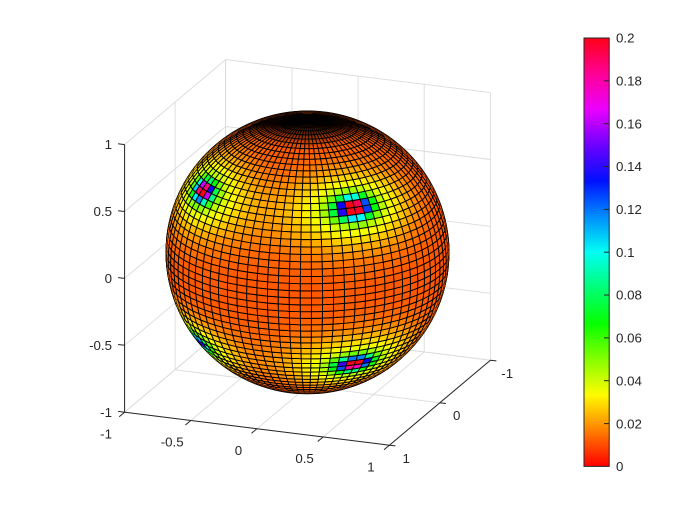 This screenshot has width=700, height=525. What do you see at coordinates (629, 81) in the screenshot?
I see `svg-text: 0.18` at bounding box center [629, 81].